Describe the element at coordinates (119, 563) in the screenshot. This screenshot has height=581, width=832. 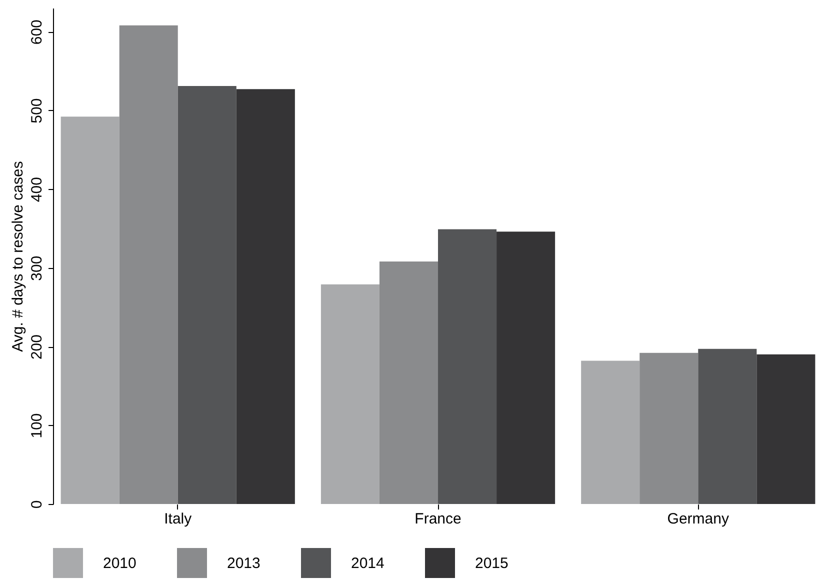
I see `legend-label: 2010` at that location.